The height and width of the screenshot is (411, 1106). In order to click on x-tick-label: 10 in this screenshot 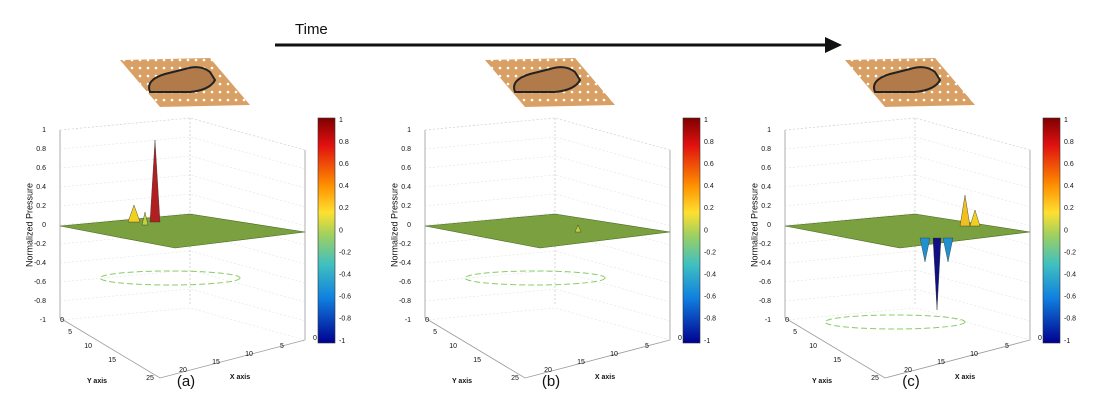, I will do `click(974, 354)`.